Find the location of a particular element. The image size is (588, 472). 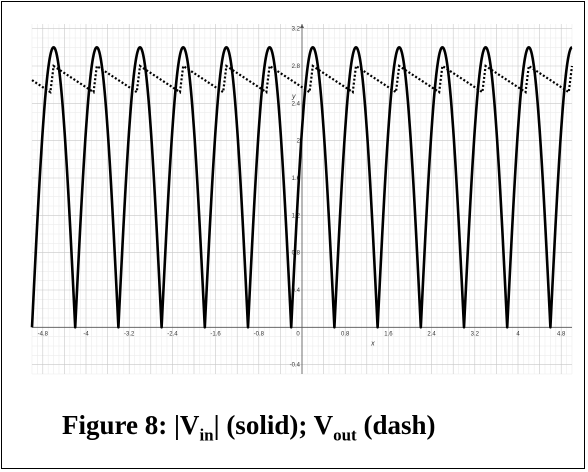

x-tick-label: -2.4 is located at coordinates (172, 334).